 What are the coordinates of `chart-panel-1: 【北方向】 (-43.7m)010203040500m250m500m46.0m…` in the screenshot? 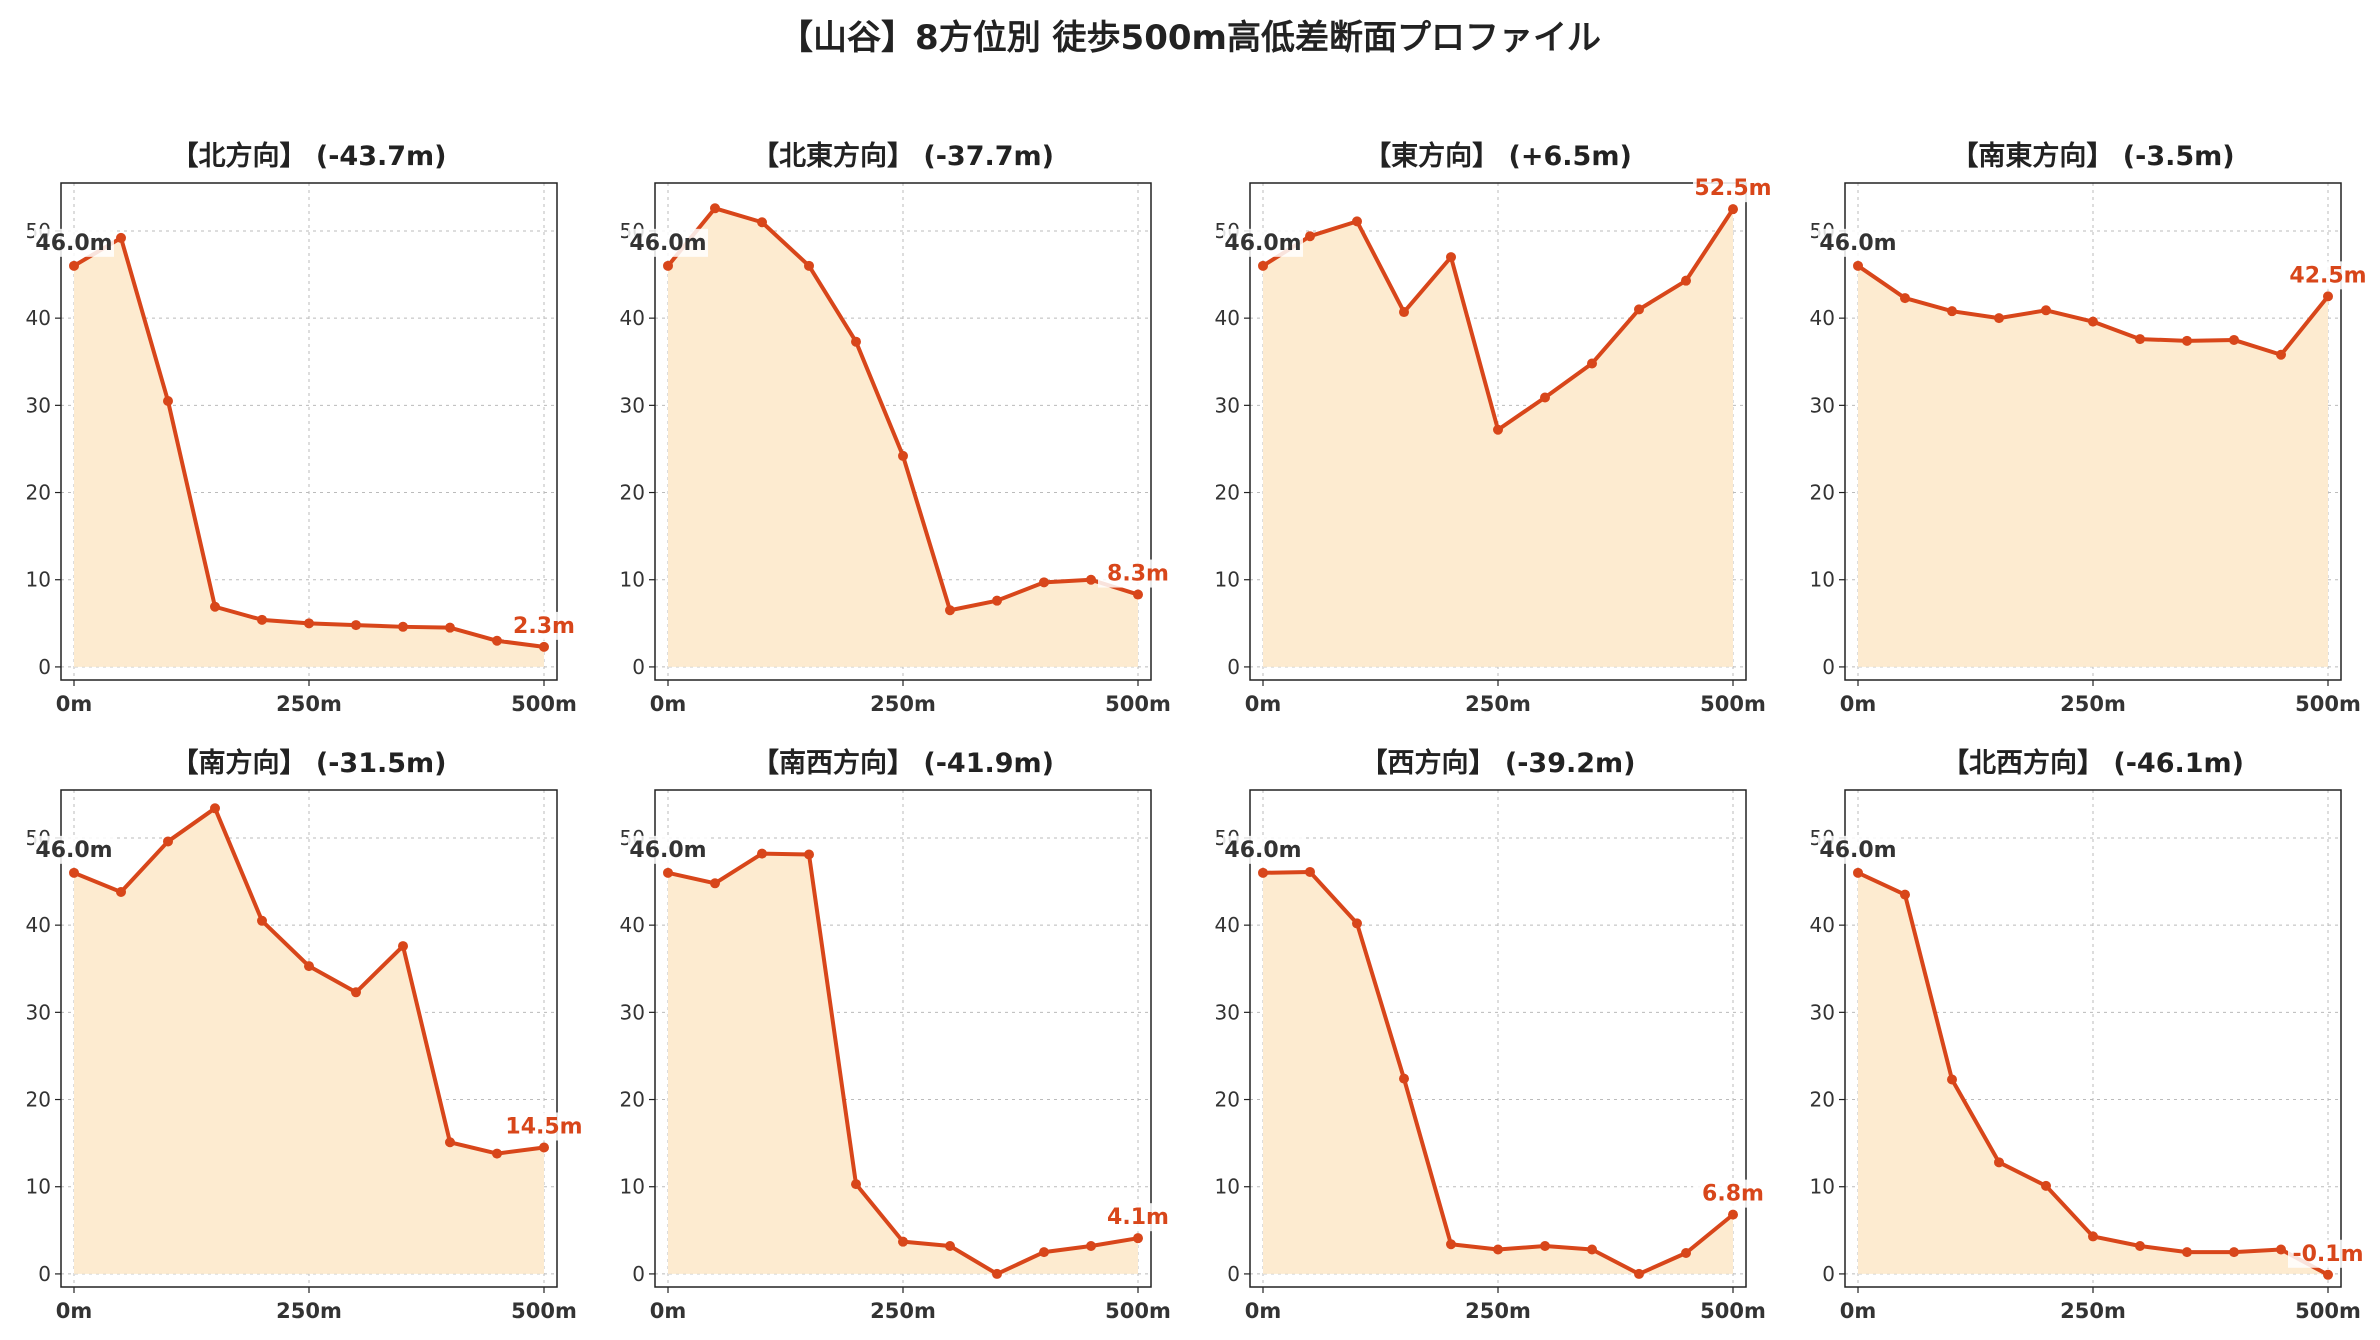 It's located at (305, 428).